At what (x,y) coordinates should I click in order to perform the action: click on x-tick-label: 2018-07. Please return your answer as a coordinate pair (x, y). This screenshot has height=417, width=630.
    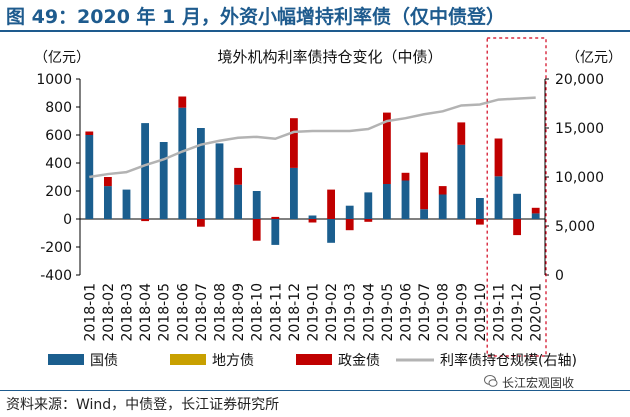
    Looking at the image, I should click on (202, 312).